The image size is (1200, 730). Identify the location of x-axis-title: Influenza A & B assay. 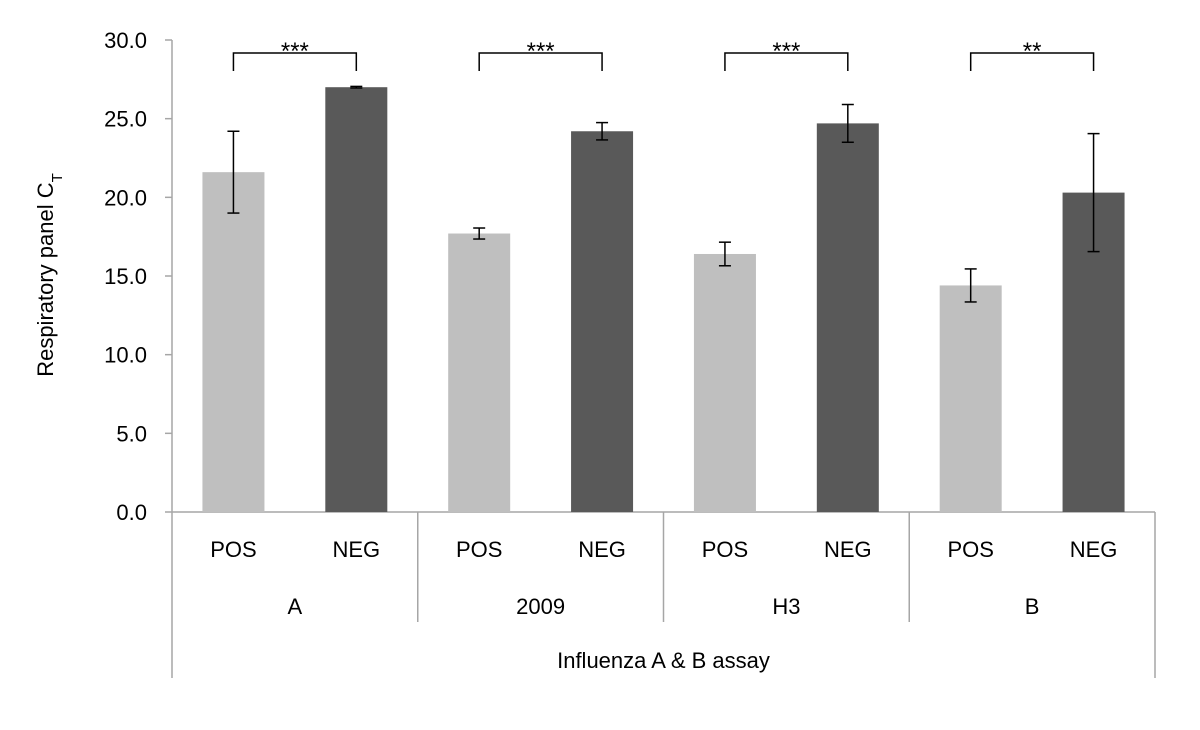
(663, 660).